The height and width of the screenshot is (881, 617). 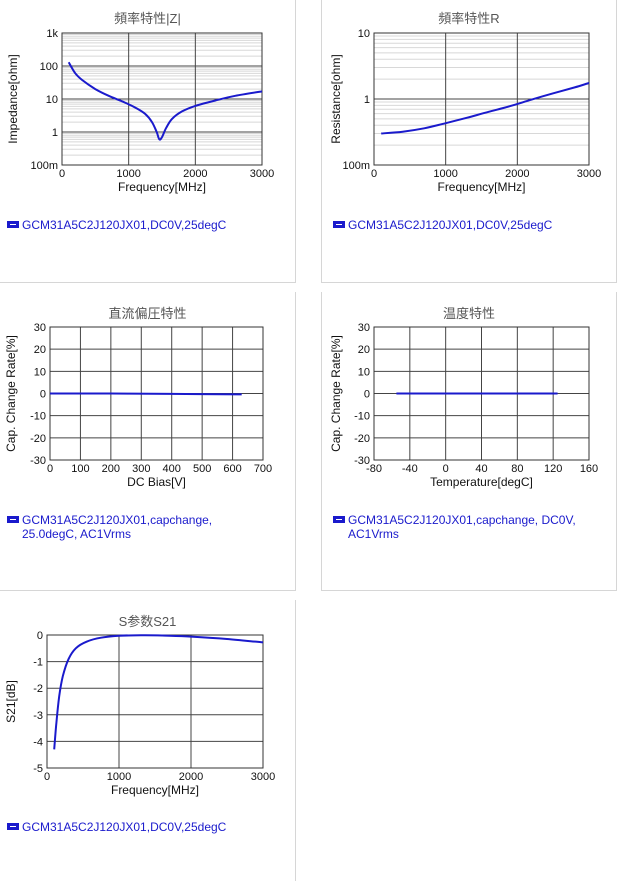 I want to click on chart-title: 直流偏圧特性, so click(x=147, y=313).